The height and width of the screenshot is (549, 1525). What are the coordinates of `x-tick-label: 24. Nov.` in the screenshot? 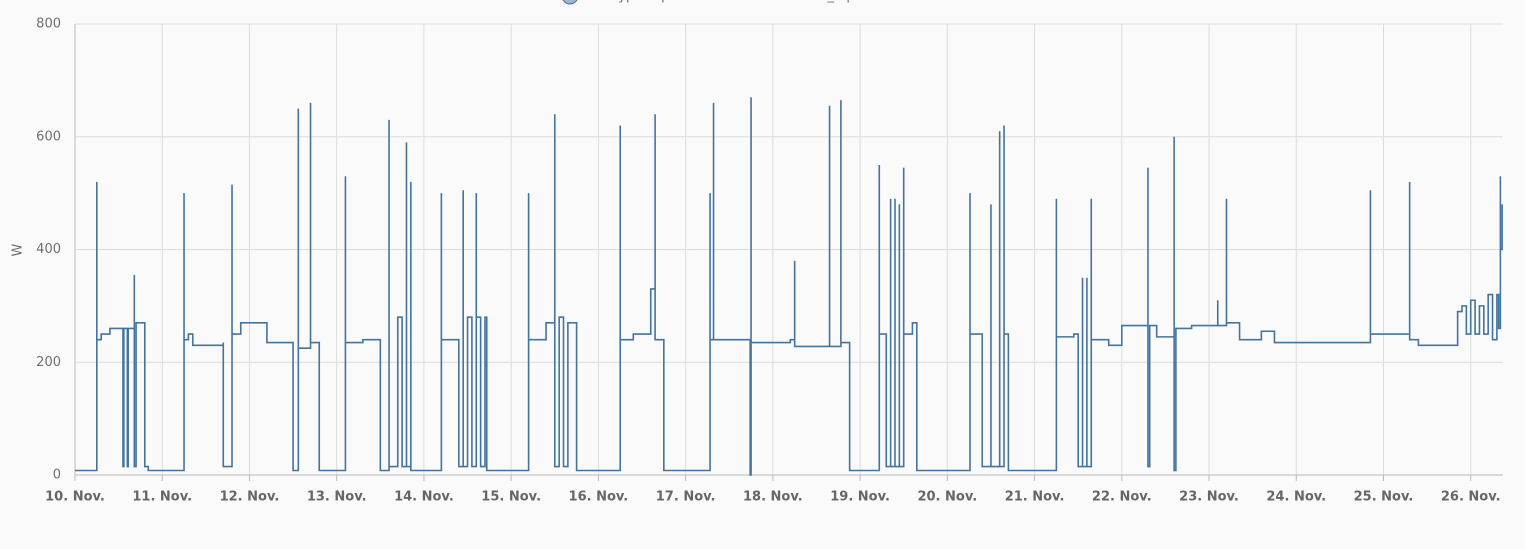 It's located at (1296, 497).